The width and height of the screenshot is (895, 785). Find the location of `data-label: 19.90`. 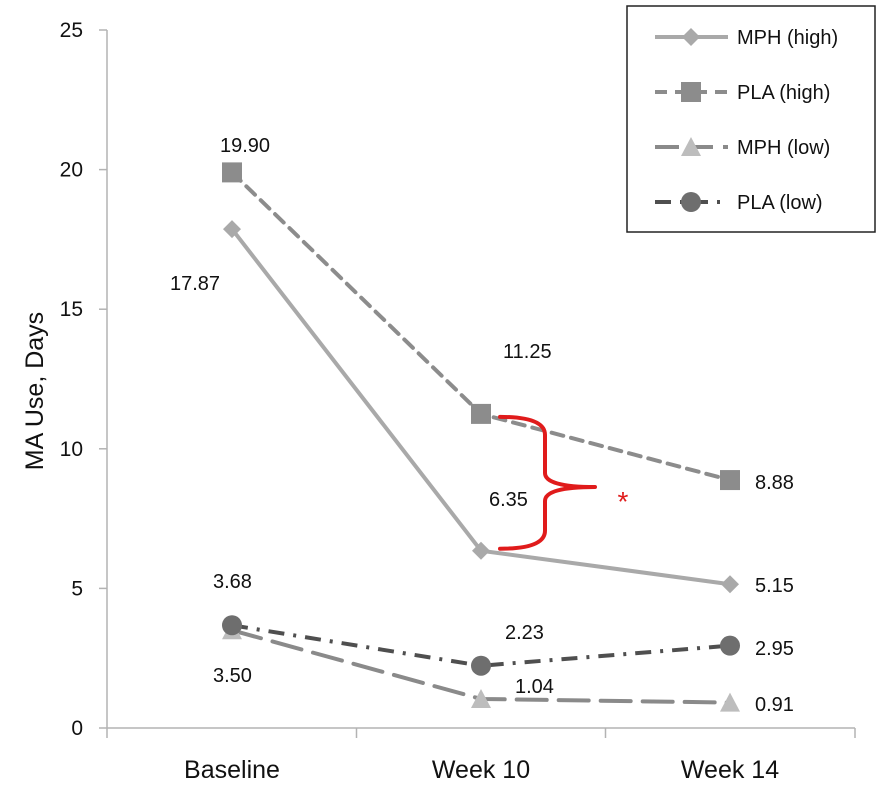

data-label: 19.90 is located at coordinates (245, 146).